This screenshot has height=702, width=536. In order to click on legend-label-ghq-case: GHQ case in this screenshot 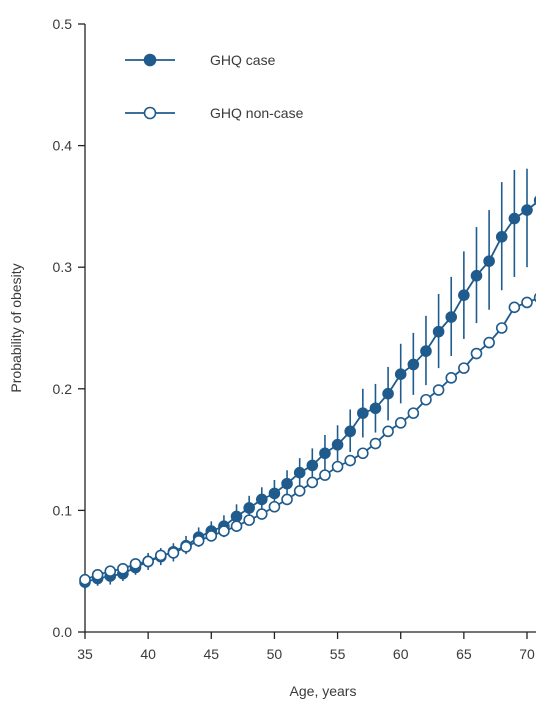, I will do `click(243, 60)`.